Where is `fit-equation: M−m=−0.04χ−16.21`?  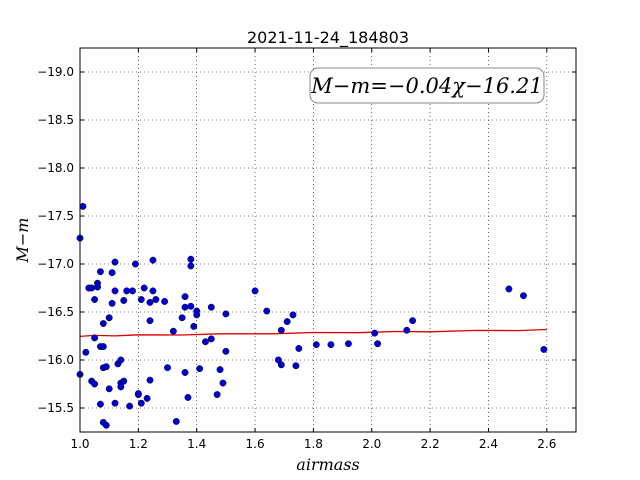
fit-equation: M−m=−0.04χ−16.21 is located at coordinates (426, 86).